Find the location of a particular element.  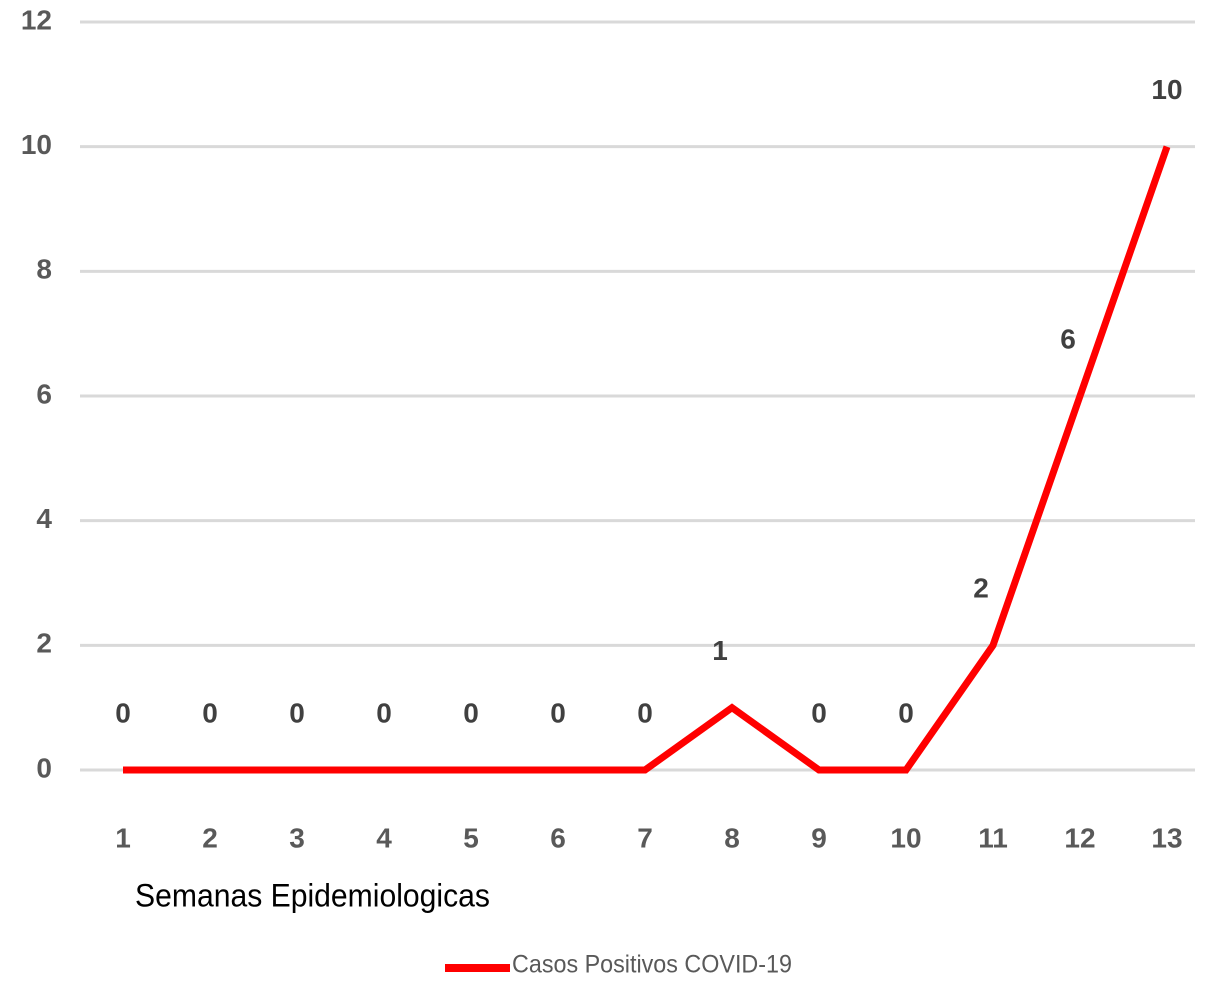

x-tick-label: 12 is located at coordinates (1079, 837).